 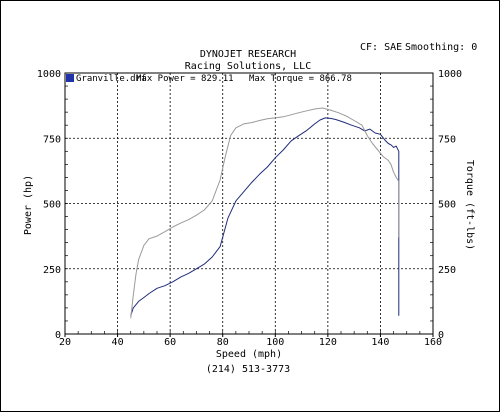 What do you see at coordinates (447, 270) in the screenshot?
I see `y-tick-label-right: 250` at bounding box center [447, 270].